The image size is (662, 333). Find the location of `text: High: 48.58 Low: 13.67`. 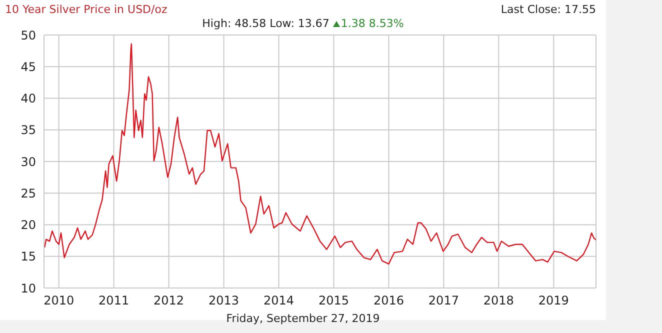

text: High: 48.58 Low: 13.67 is located at coordinates (266, 23).